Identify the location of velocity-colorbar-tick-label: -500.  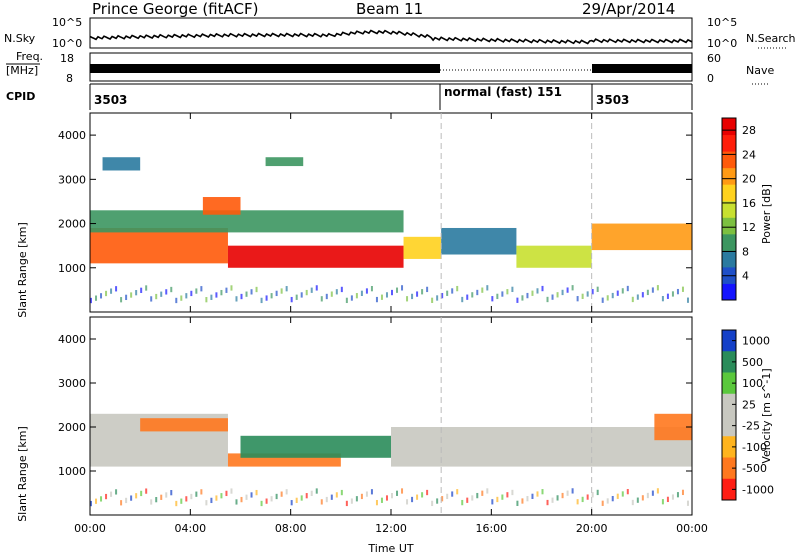
(754, 468).